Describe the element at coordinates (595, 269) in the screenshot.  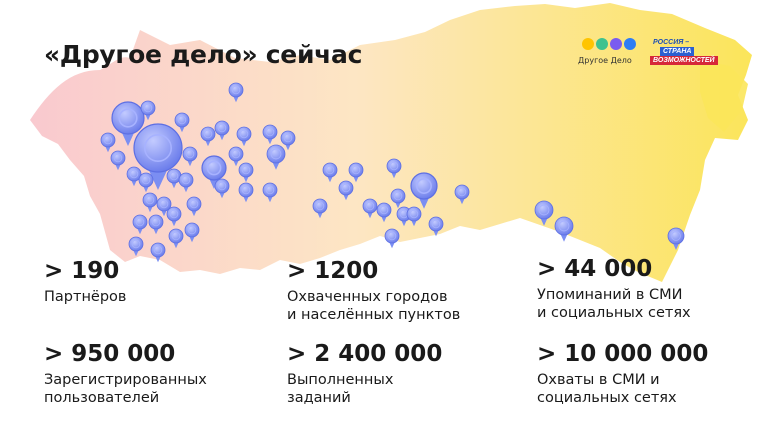
I see `stat-value: > 44 000` at that location.